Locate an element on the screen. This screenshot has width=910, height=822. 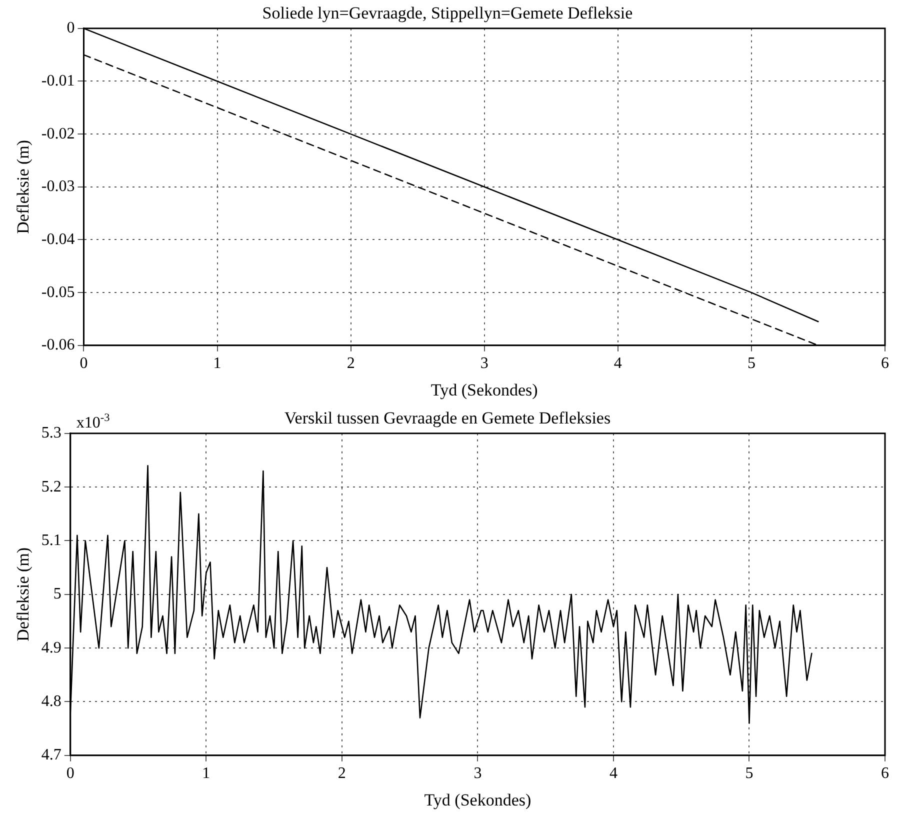
chart-title: Soliede lyn=Gevraagde, Stippellyn=Gemete Defleksie is located at coordinates (447, 13).